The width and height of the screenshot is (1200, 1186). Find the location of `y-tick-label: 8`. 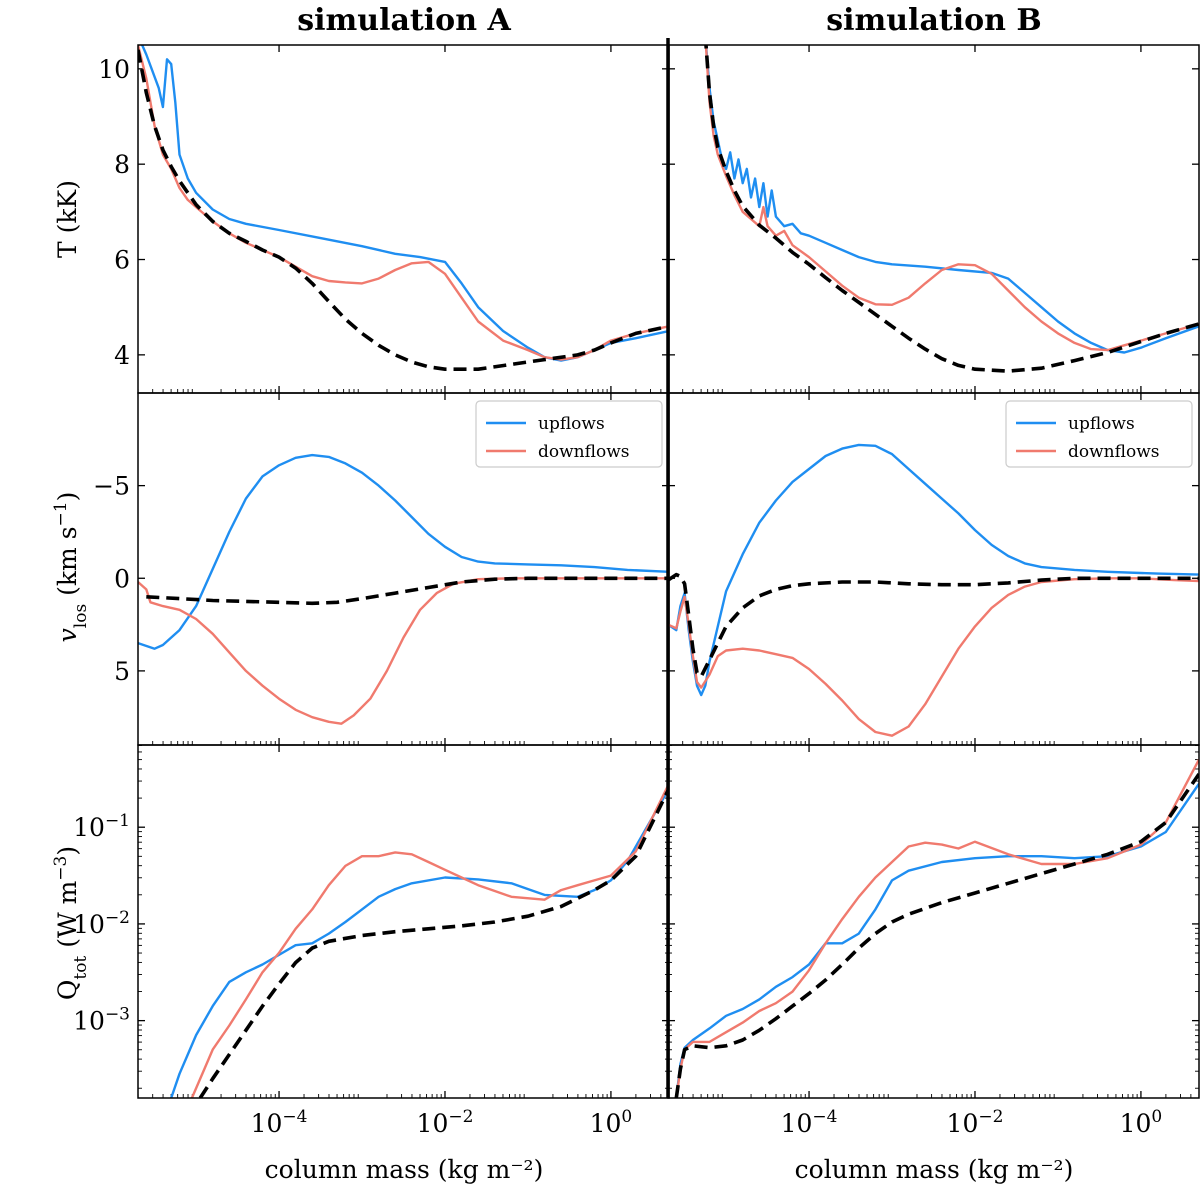

y-tick-label: 8 is located at coordinates (122, 164).